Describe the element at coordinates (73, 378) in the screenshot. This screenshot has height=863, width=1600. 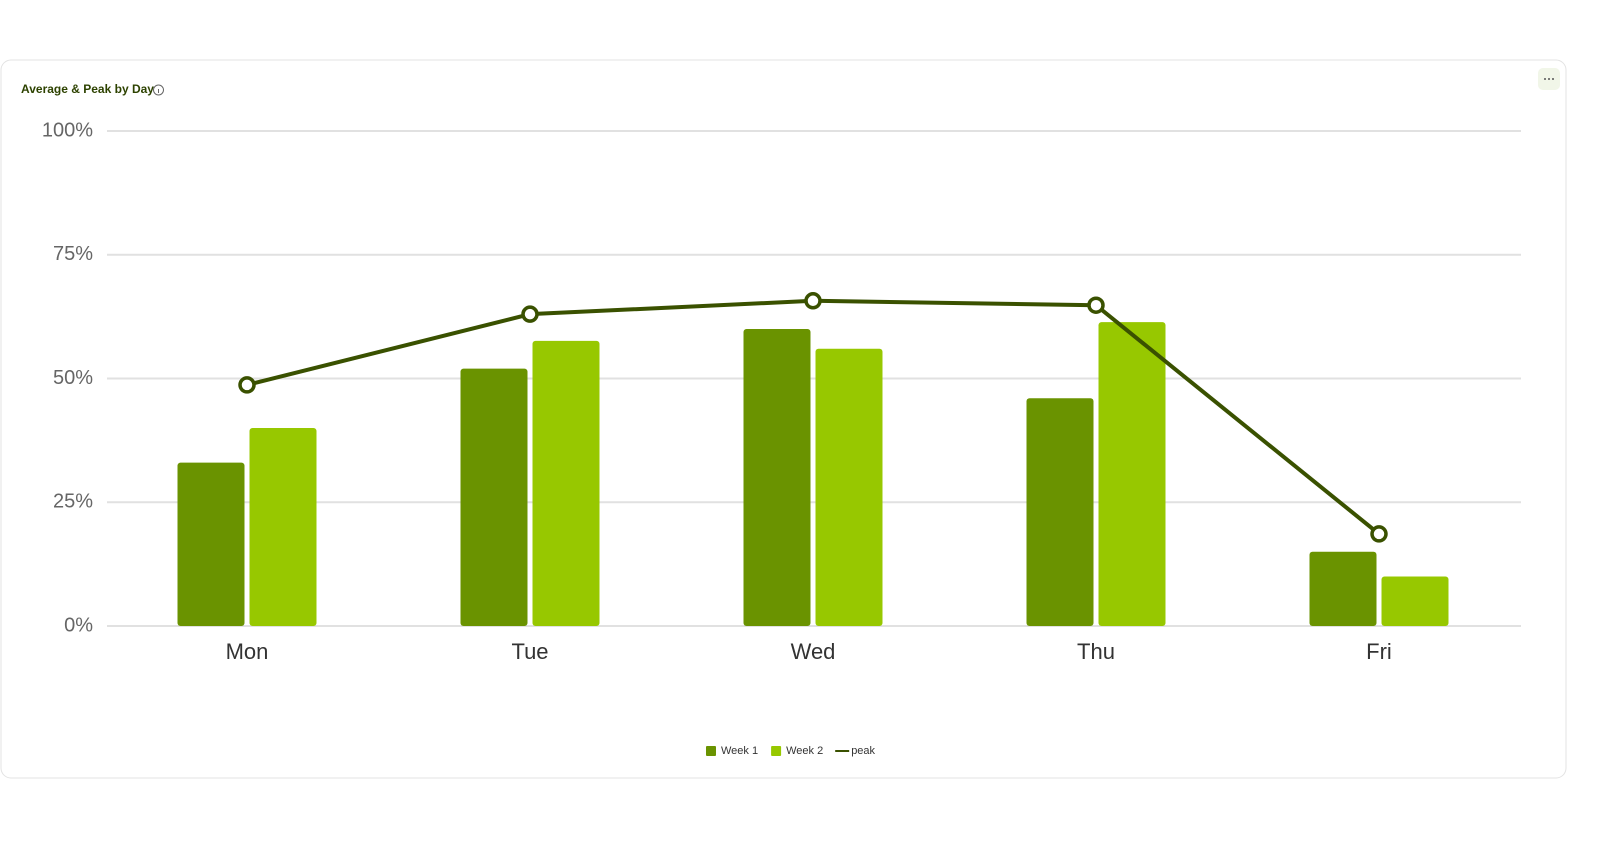
I see `y-tick-label: 50%` at that location.